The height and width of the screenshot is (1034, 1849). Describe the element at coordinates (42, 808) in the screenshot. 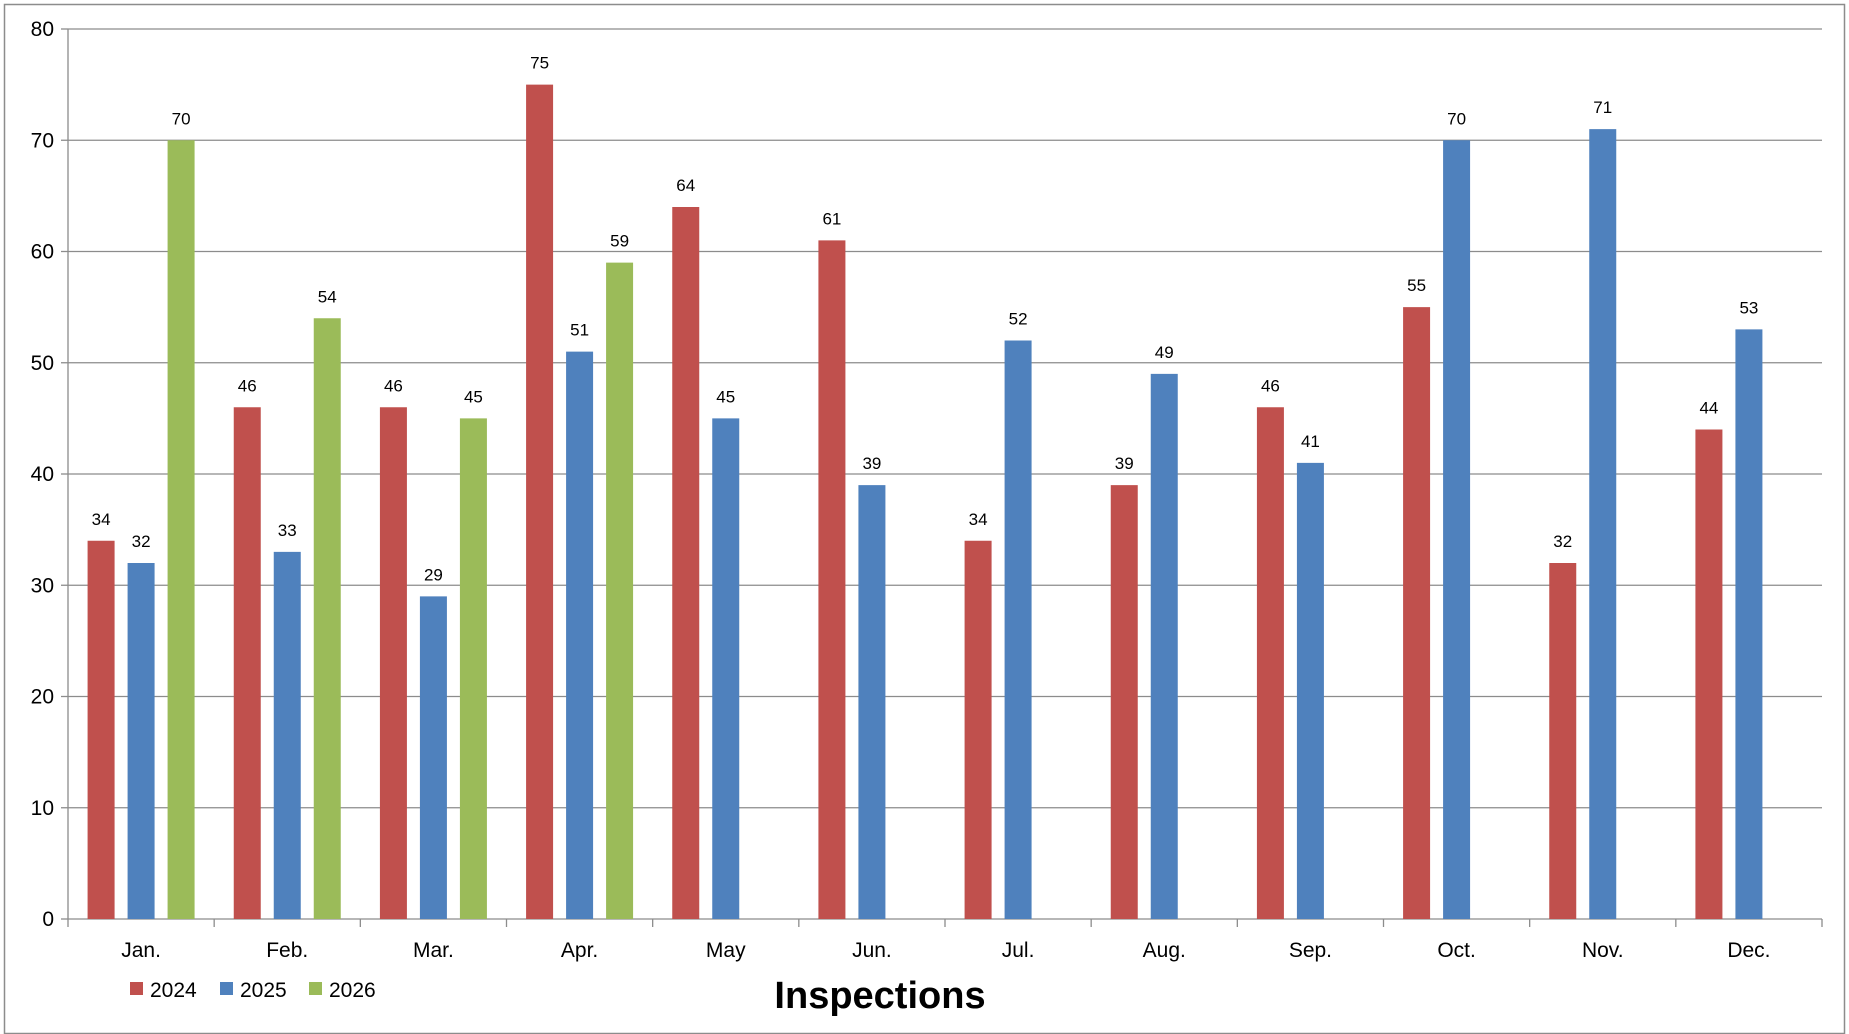

I see `y-tick-label-10: 10` at that location.